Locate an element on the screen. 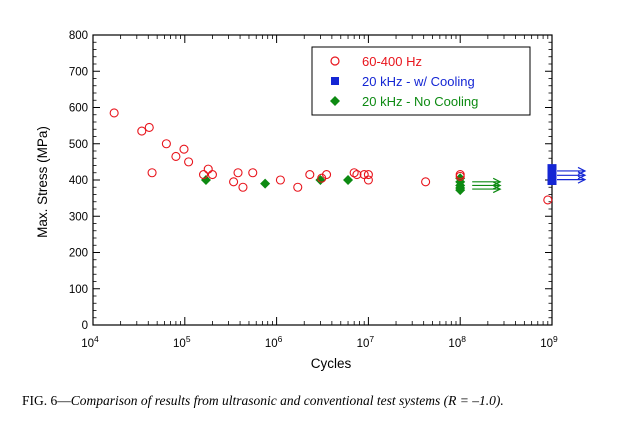 Image resolution: width=626 pixels, height=424 pixels. y-tick-label: 200 is located at coordinates (78, 254).